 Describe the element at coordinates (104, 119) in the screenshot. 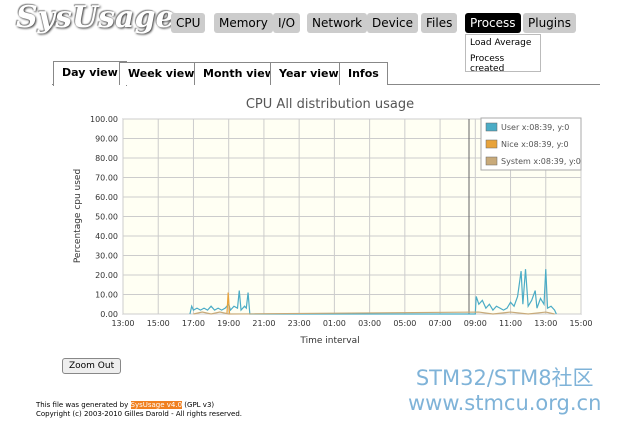

I see `y-tick-label: 100.00` at that location.